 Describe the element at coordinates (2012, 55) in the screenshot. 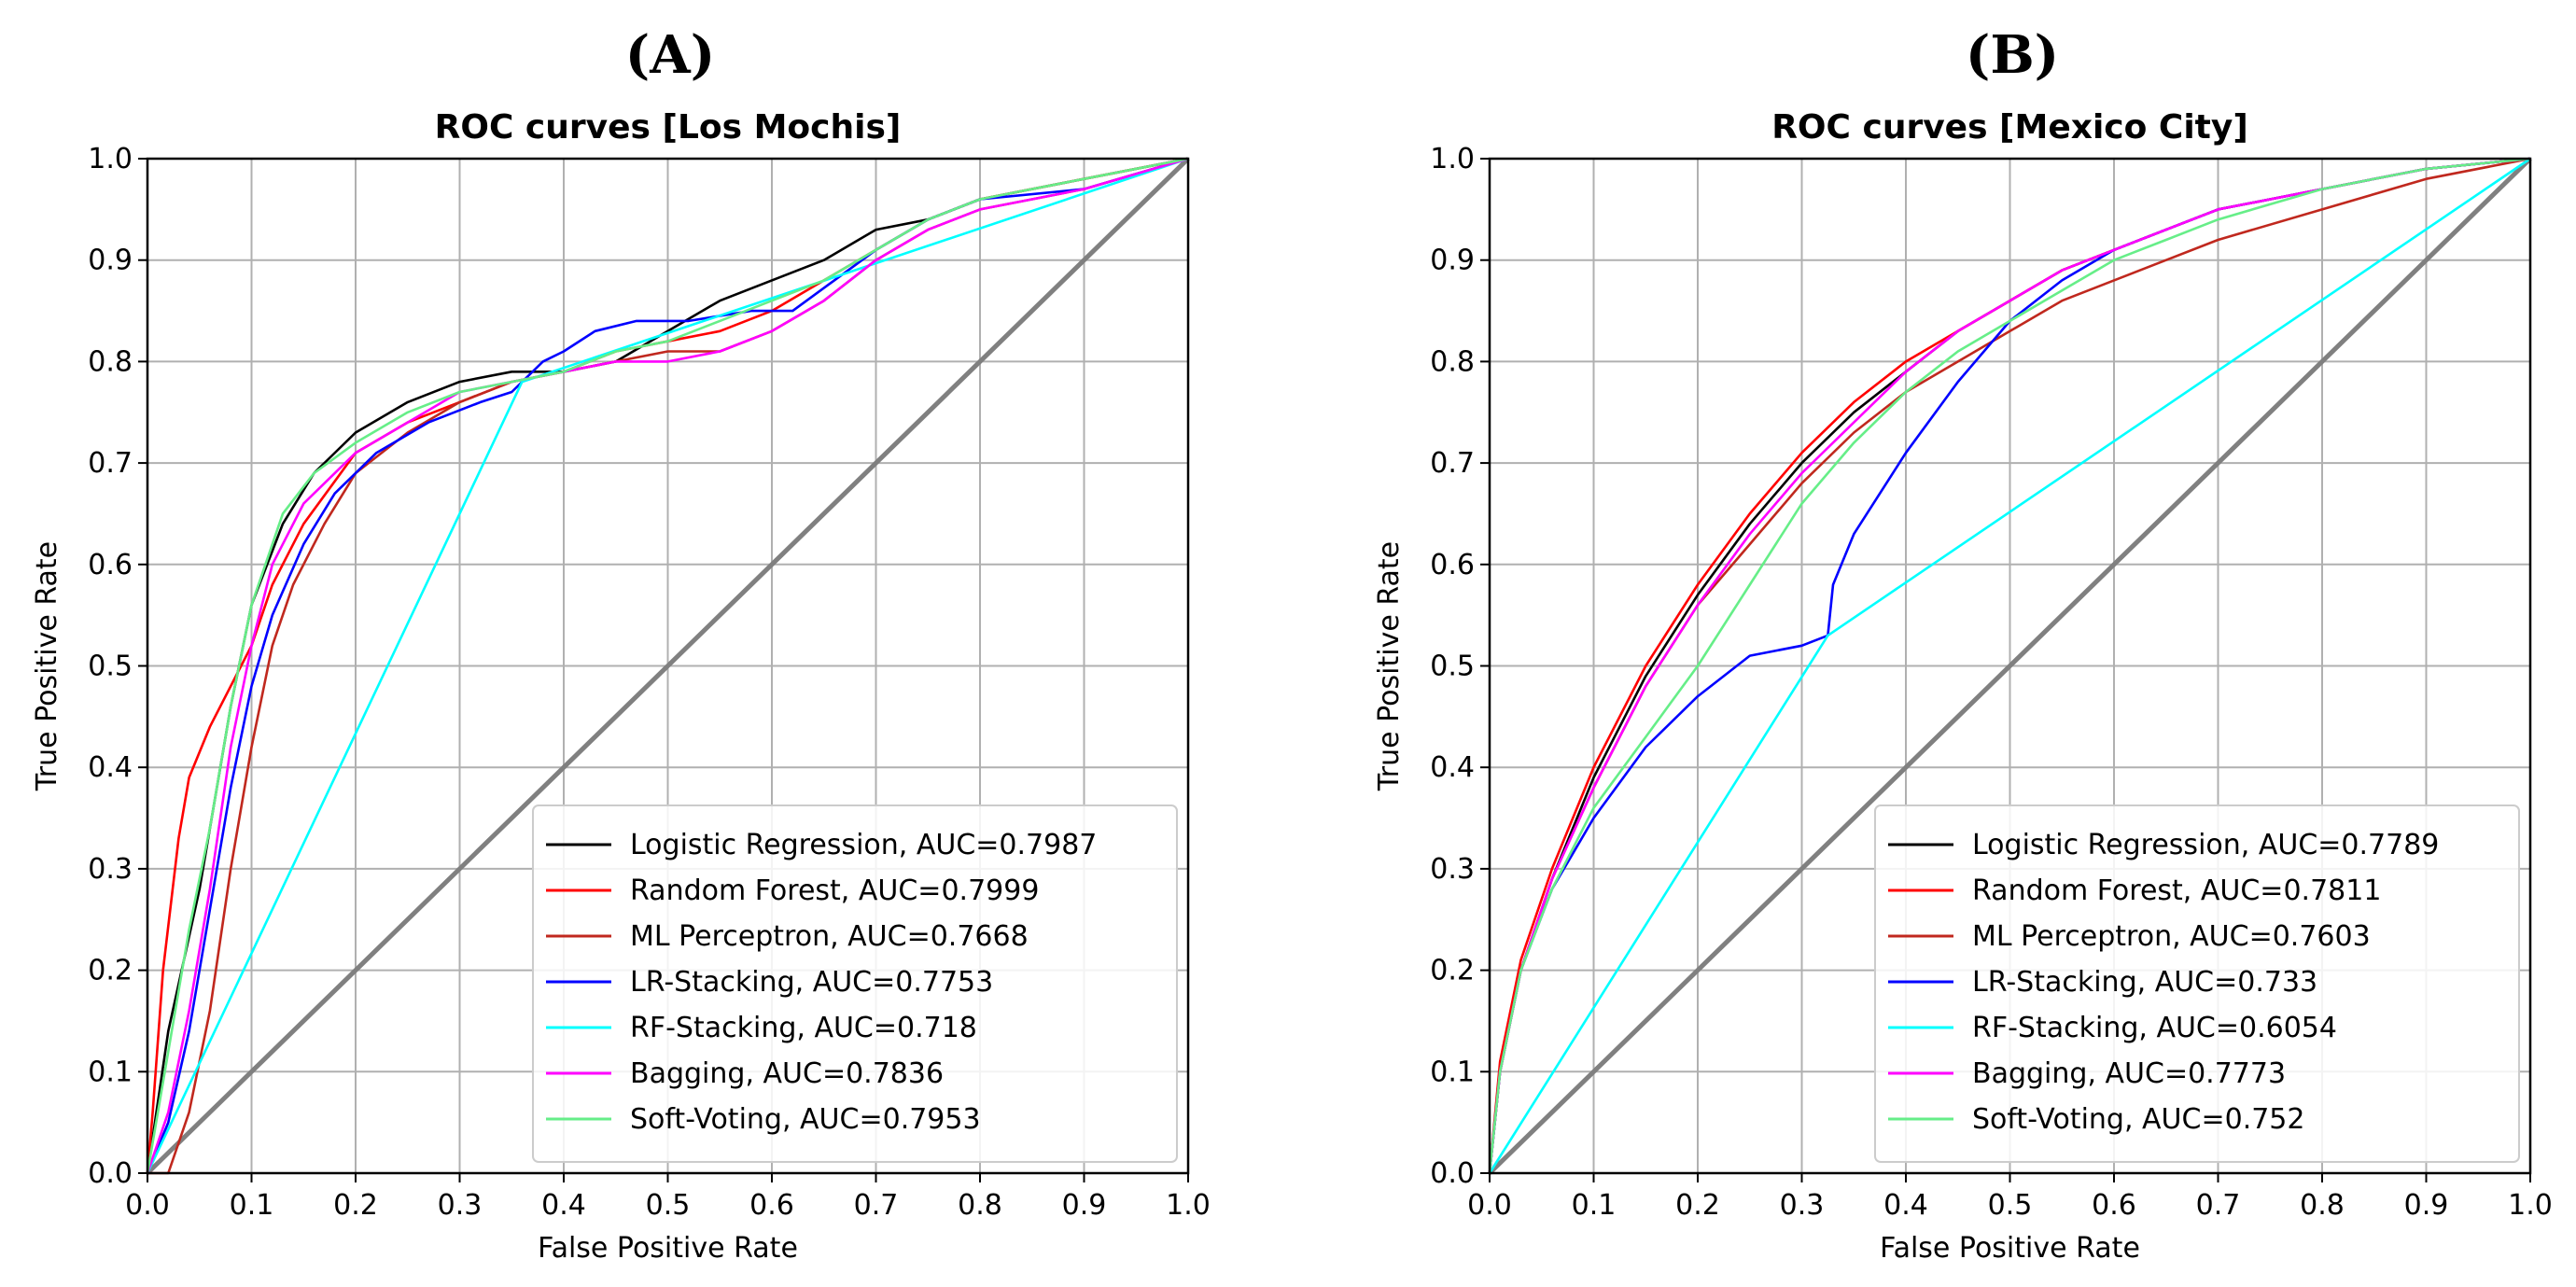

I see `panel-label: (B)` at that location.